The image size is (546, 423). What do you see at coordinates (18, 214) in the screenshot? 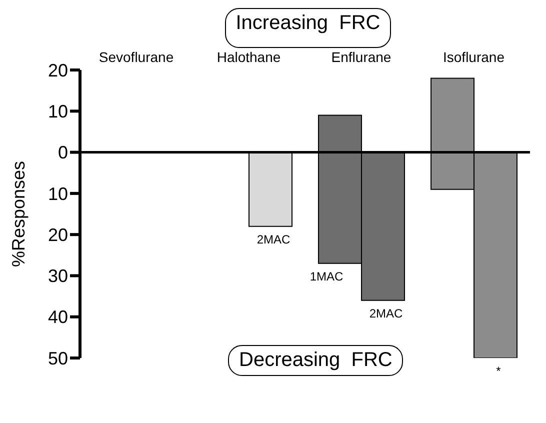
I see `y-axis-title: %Responses` at bounding box center [18, 214].